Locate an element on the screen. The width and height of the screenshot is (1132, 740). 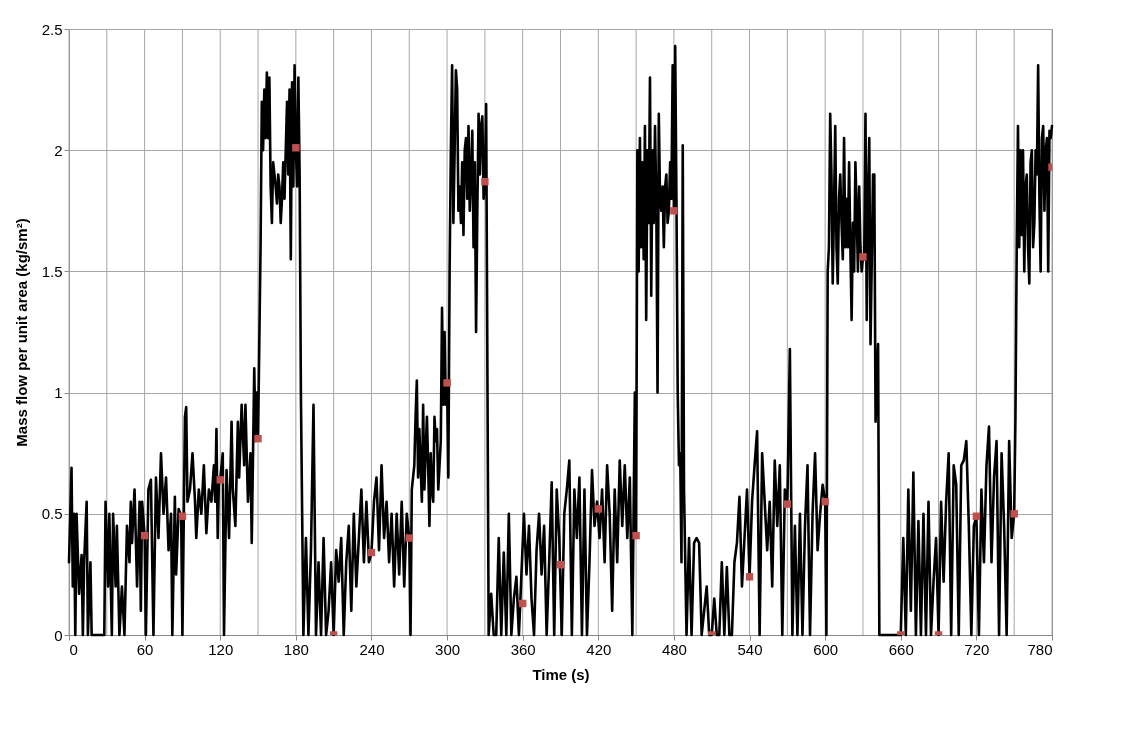
x-tick-label: 360 is located at coordinates (523, 649).